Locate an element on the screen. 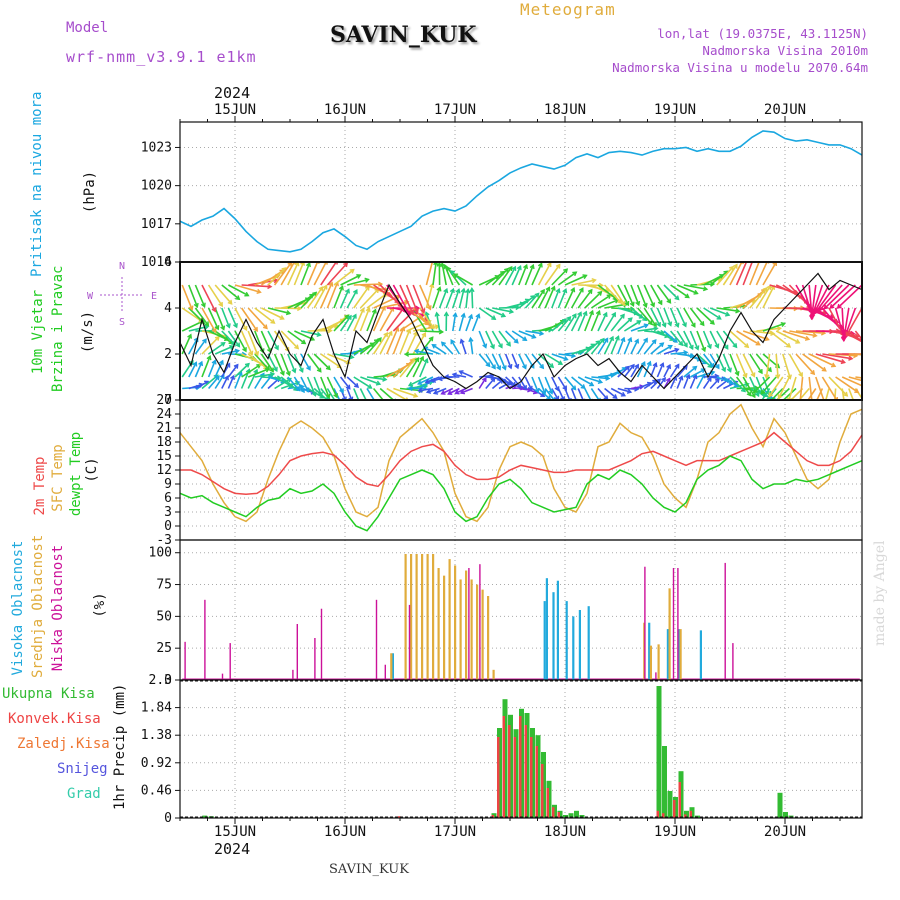 This screenshot has width=900, height=900. y-tick-label: 1020 is located at coordinates (156, 186).